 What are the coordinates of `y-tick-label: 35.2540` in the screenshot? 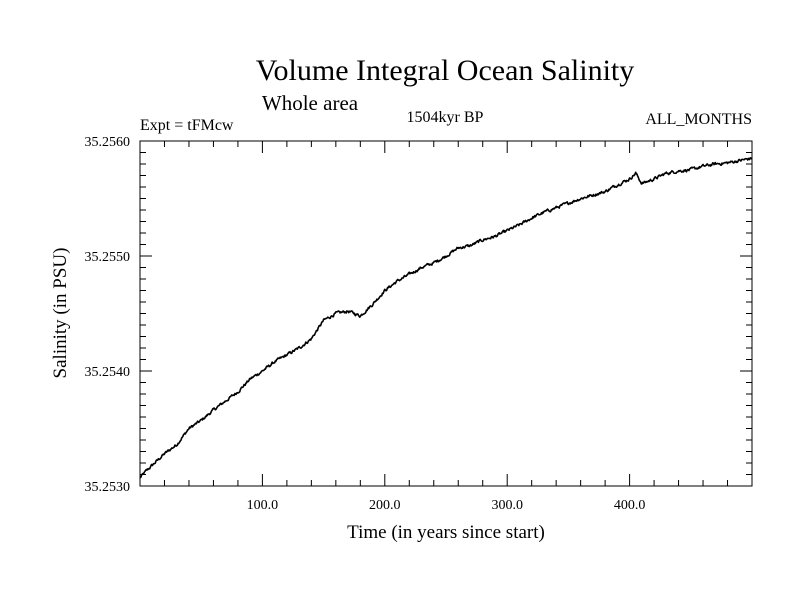 It's located at (108, 372).